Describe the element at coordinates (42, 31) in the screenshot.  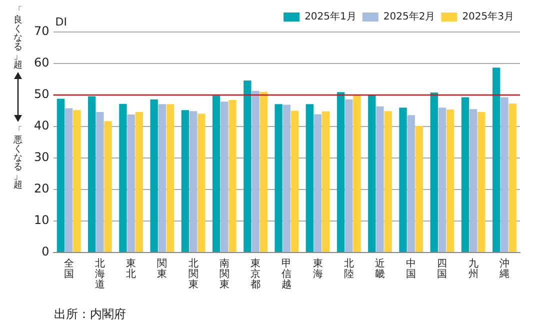
I see `y-tick-label: 70` at that location.